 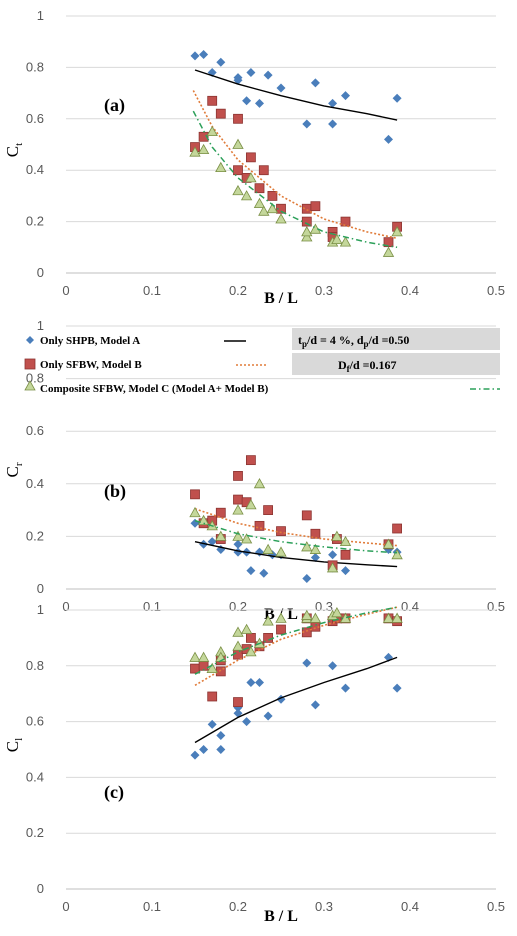 I want to click on params-line-2: Df/d =0.167, so click(x=367, y=366).